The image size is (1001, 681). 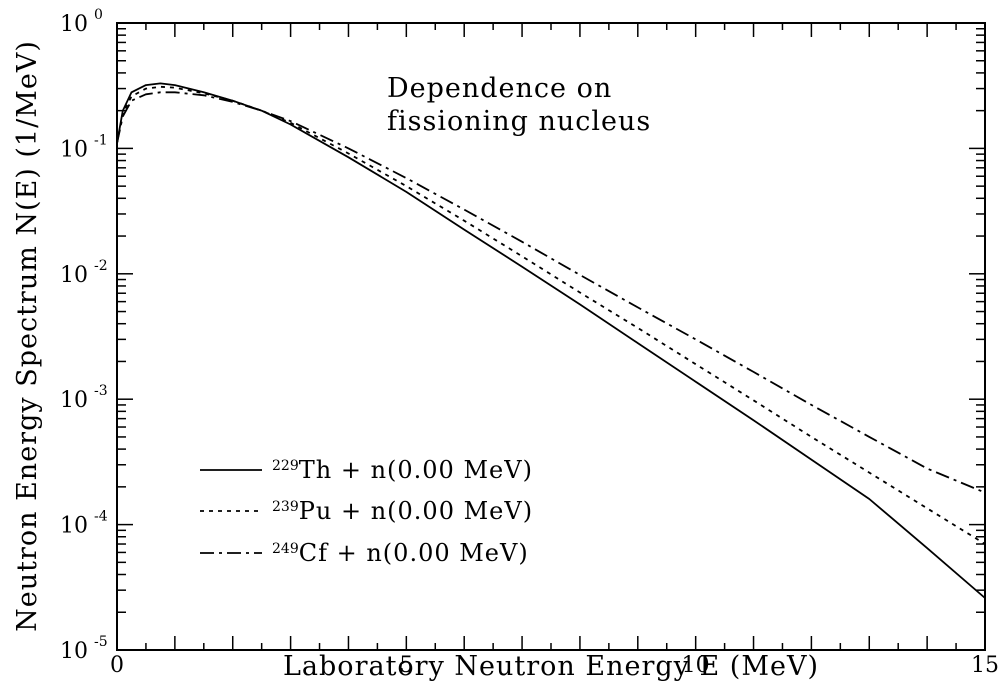 I want to click on legend-entry: 229Th + n(0.00 MeV), so click(x=402, y=470).